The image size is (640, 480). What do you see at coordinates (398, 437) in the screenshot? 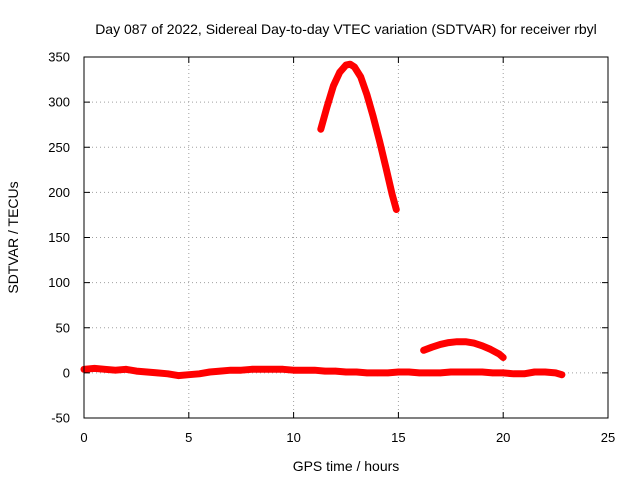
I see `x-tick-label: 15` at bounding box center [398, 437].